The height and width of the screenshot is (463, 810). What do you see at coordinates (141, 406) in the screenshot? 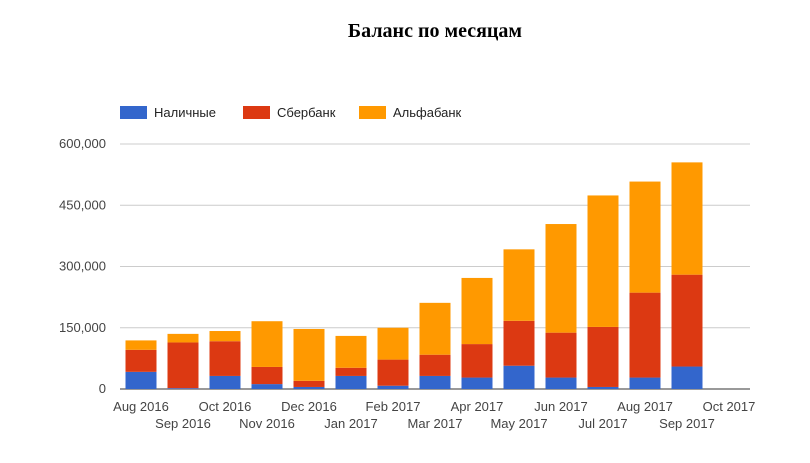
I see `x-tick-label: Aug 2016` at bounding box center [141, 406].